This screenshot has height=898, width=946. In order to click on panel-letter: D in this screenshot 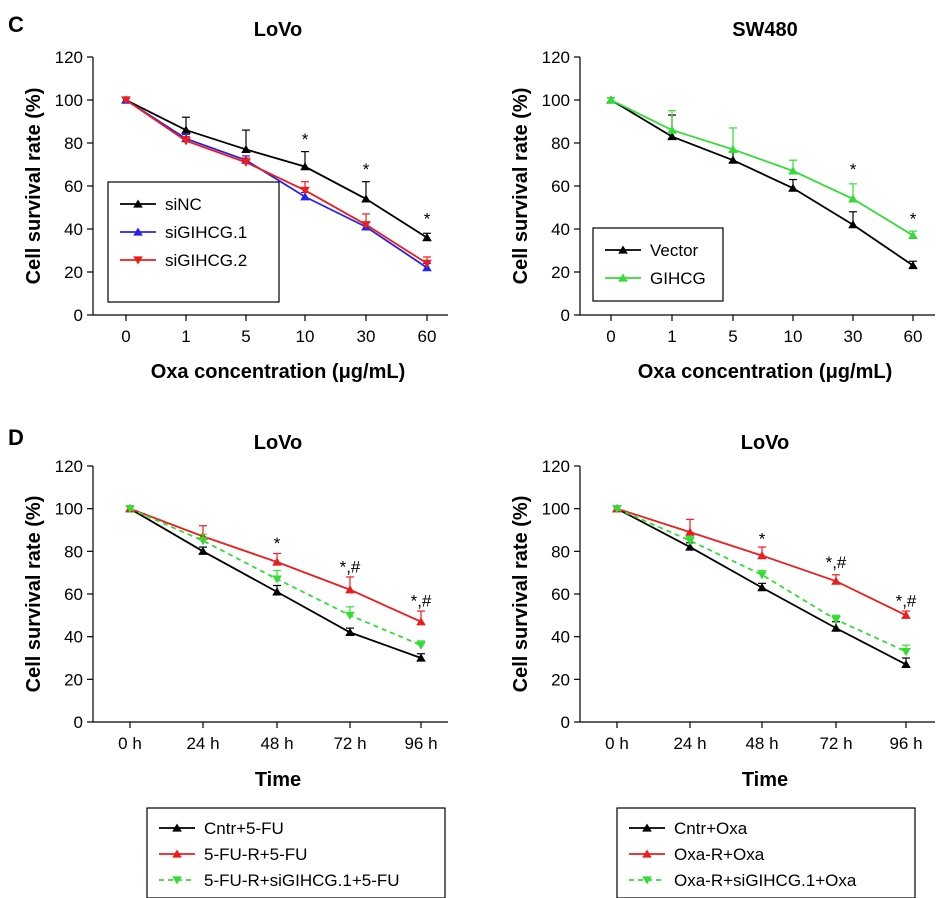, I will do `click(16, 437)`.